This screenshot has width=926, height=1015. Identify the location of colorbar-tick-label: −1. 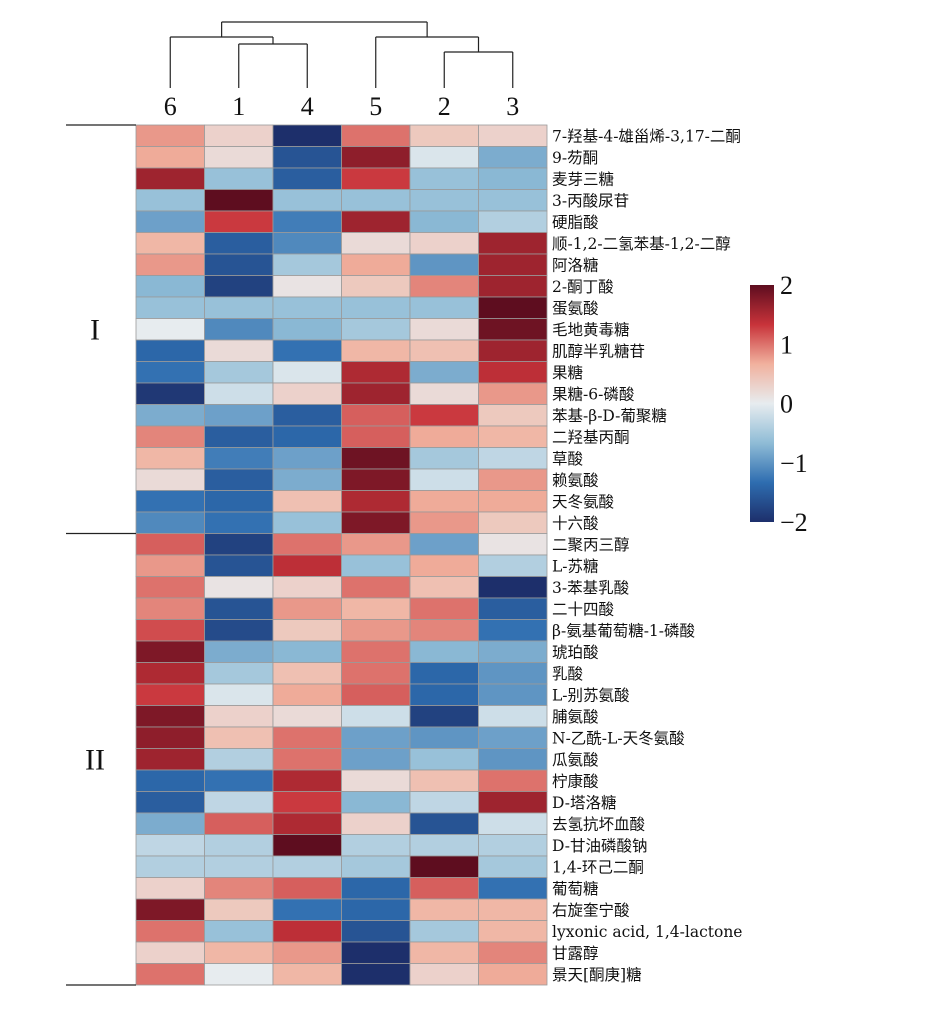
(794, 463).